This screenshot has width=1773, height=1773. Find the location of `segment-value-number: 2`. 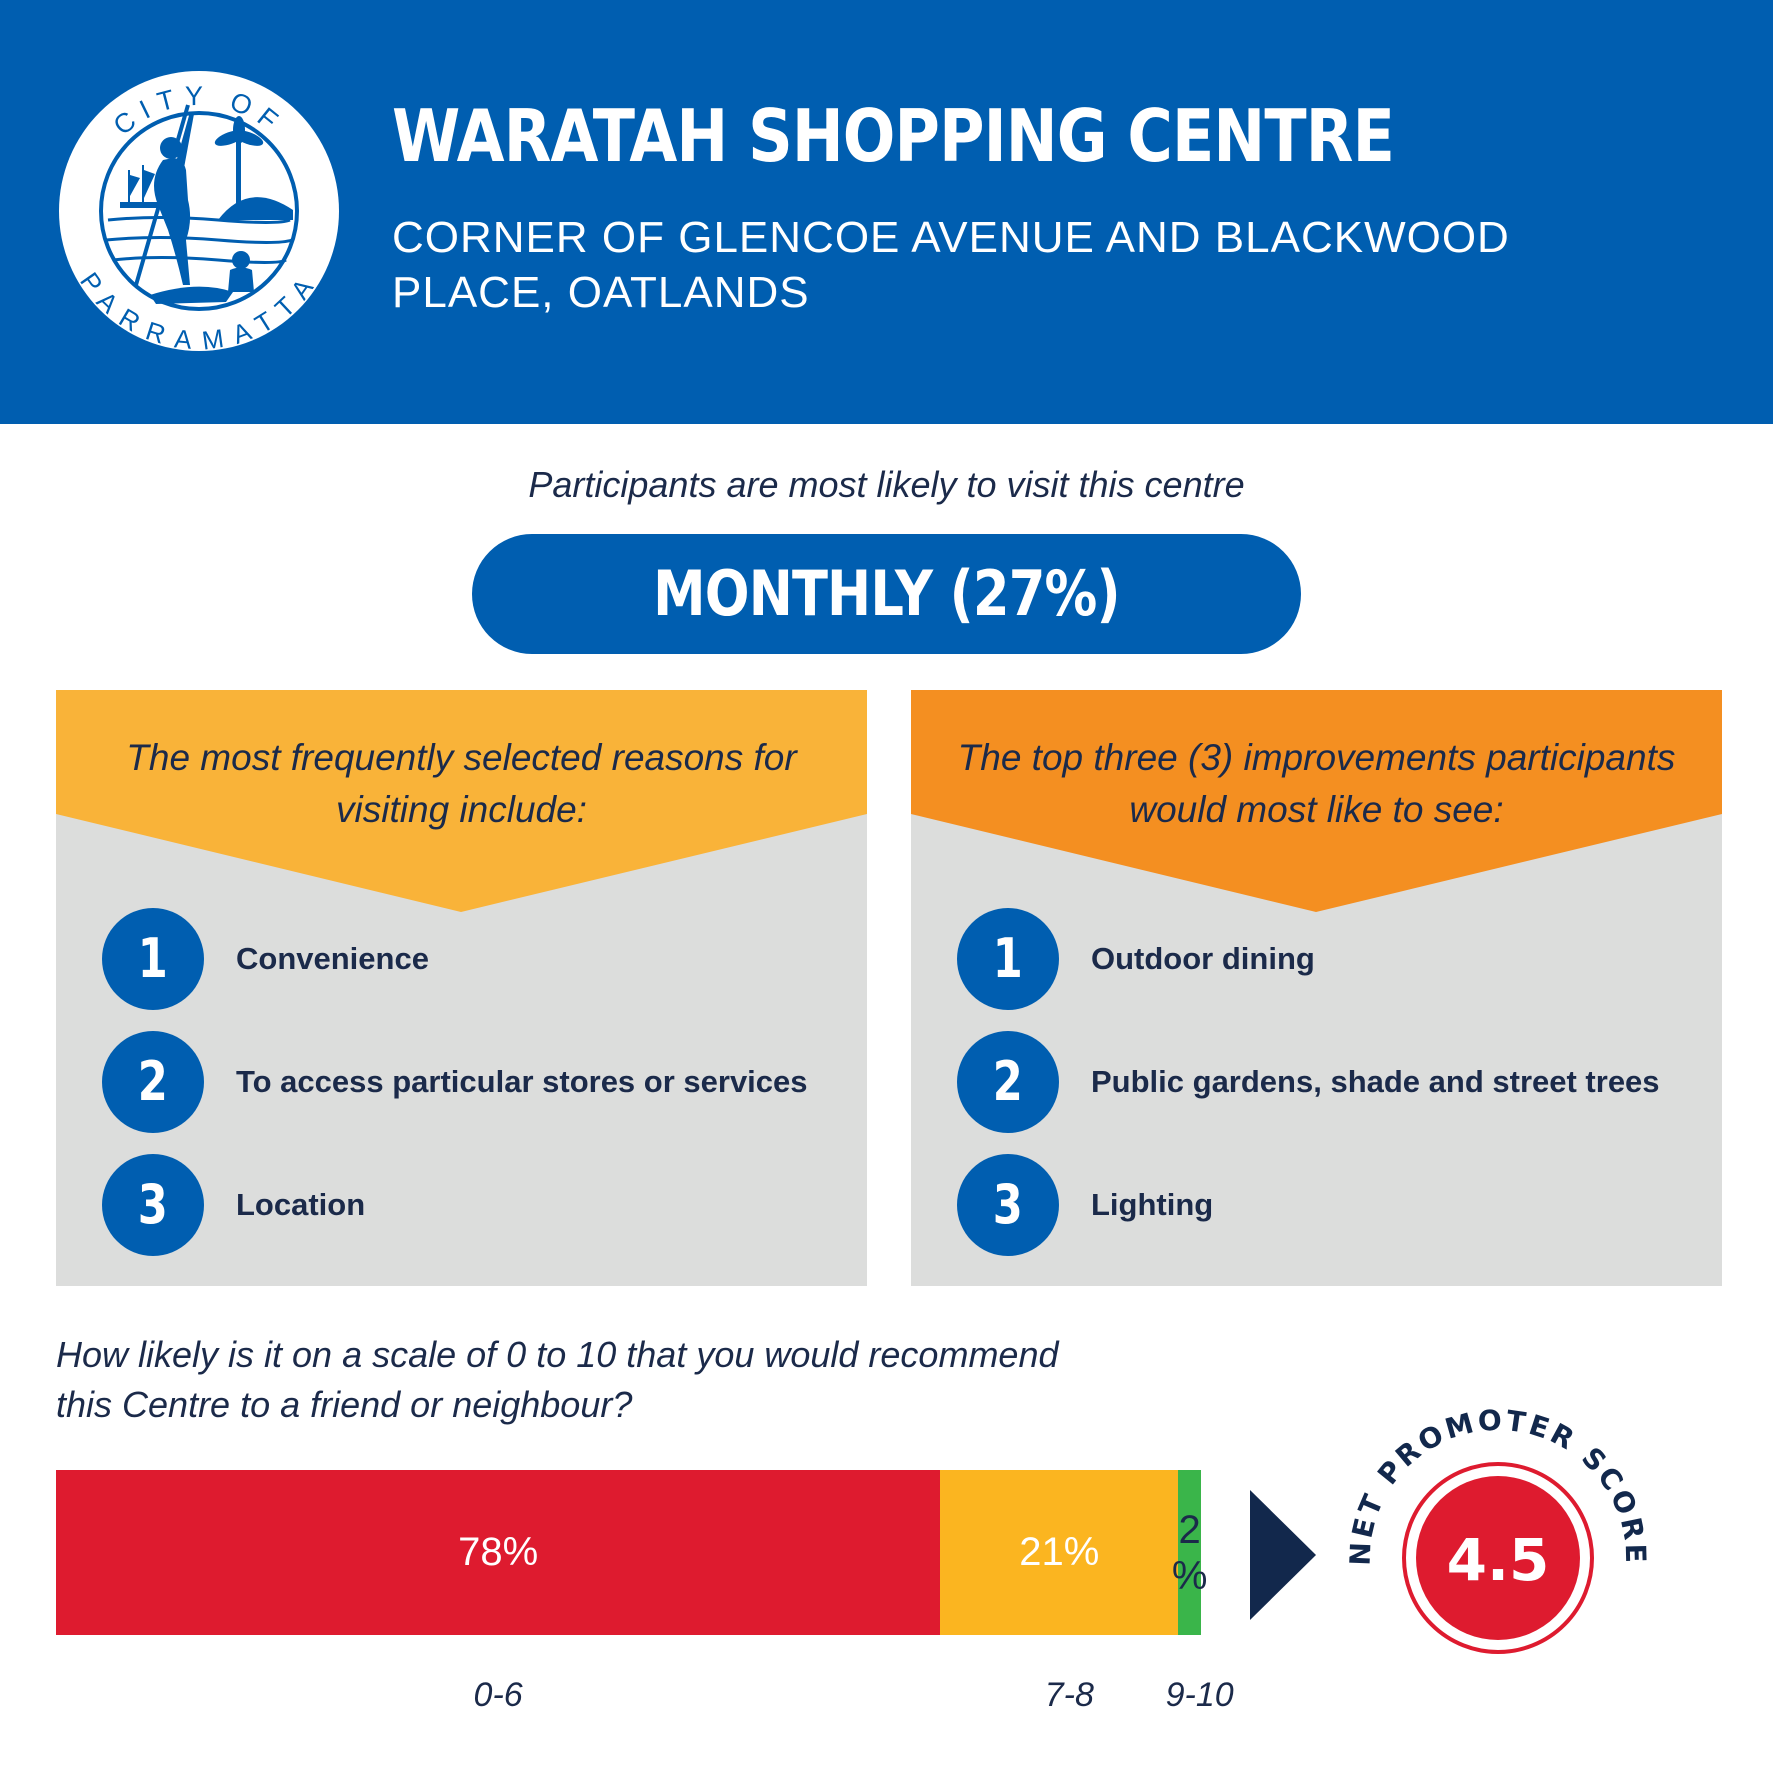

segment-value-number: 2 is located at coordinates (1189, 1529).